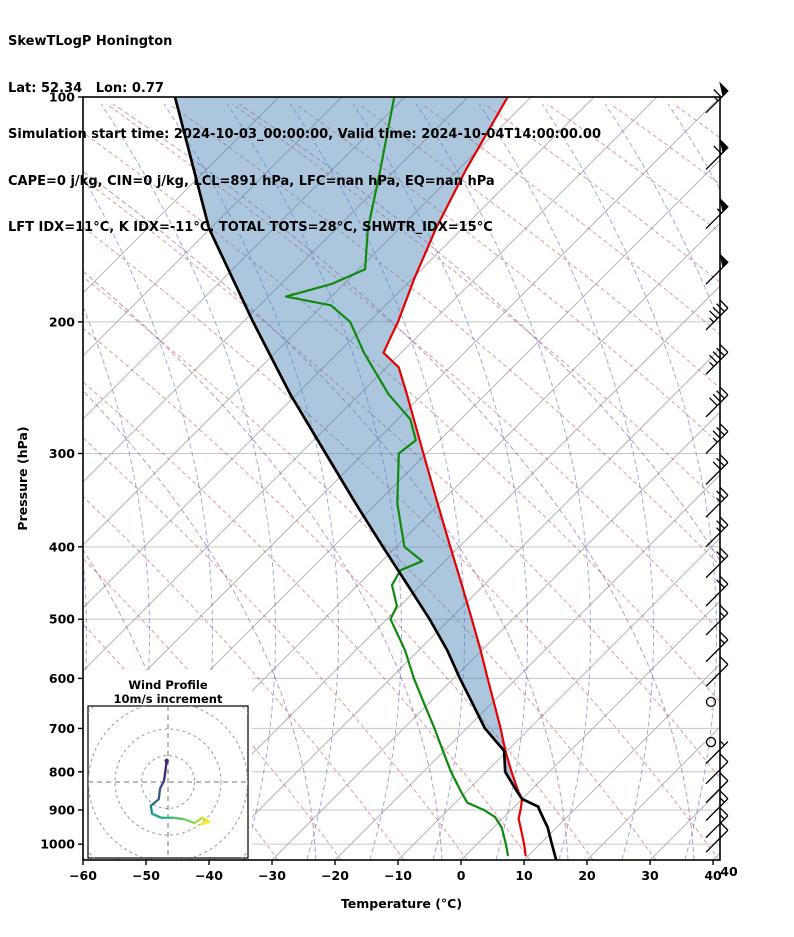 This screenshot has height=937, width=794. I want to click on y-tick-label: 100, so click(62, 97).